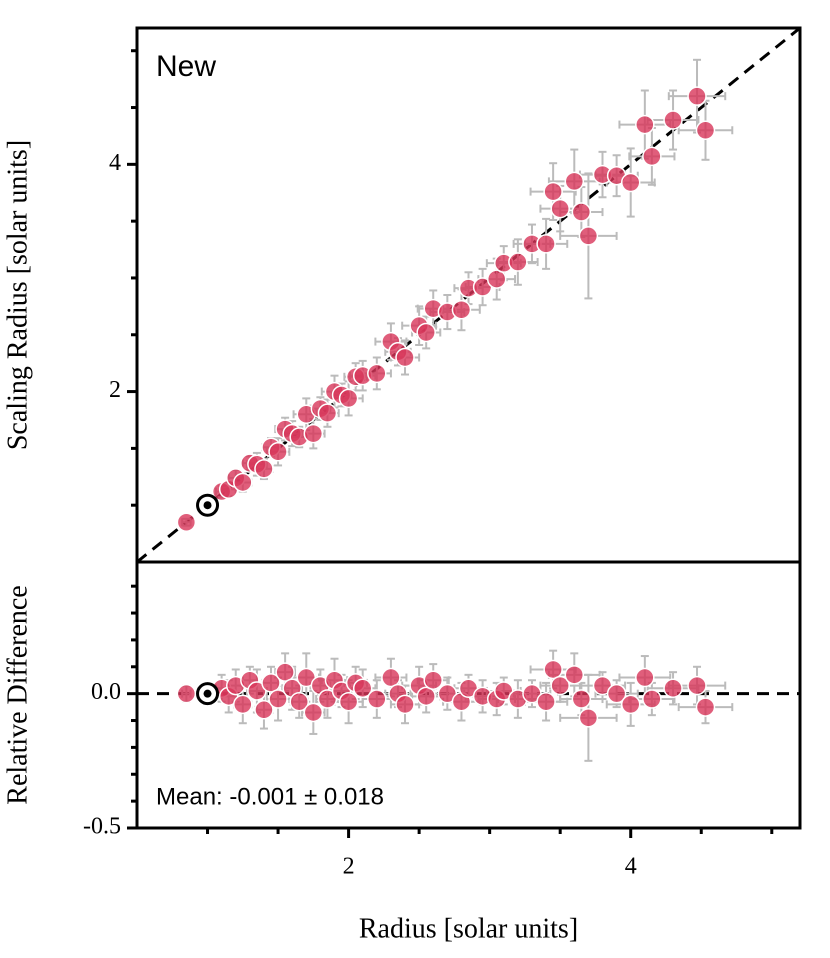  What do you see at coordinates (106, 692) in the screenshot?
I see `y-tick-label: 0.0` at bounding box center [106, 692].